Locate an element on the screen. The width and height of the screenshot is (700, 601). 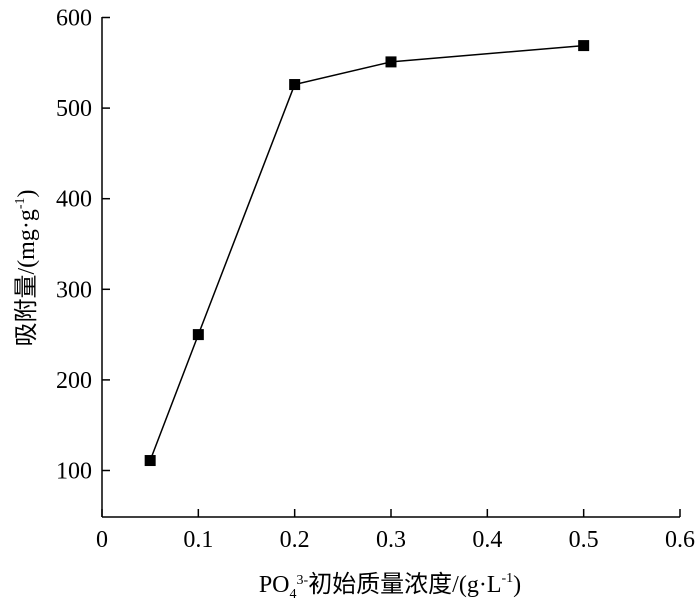
x-tick-label: 0.1 is located at coordinates (198, 540).